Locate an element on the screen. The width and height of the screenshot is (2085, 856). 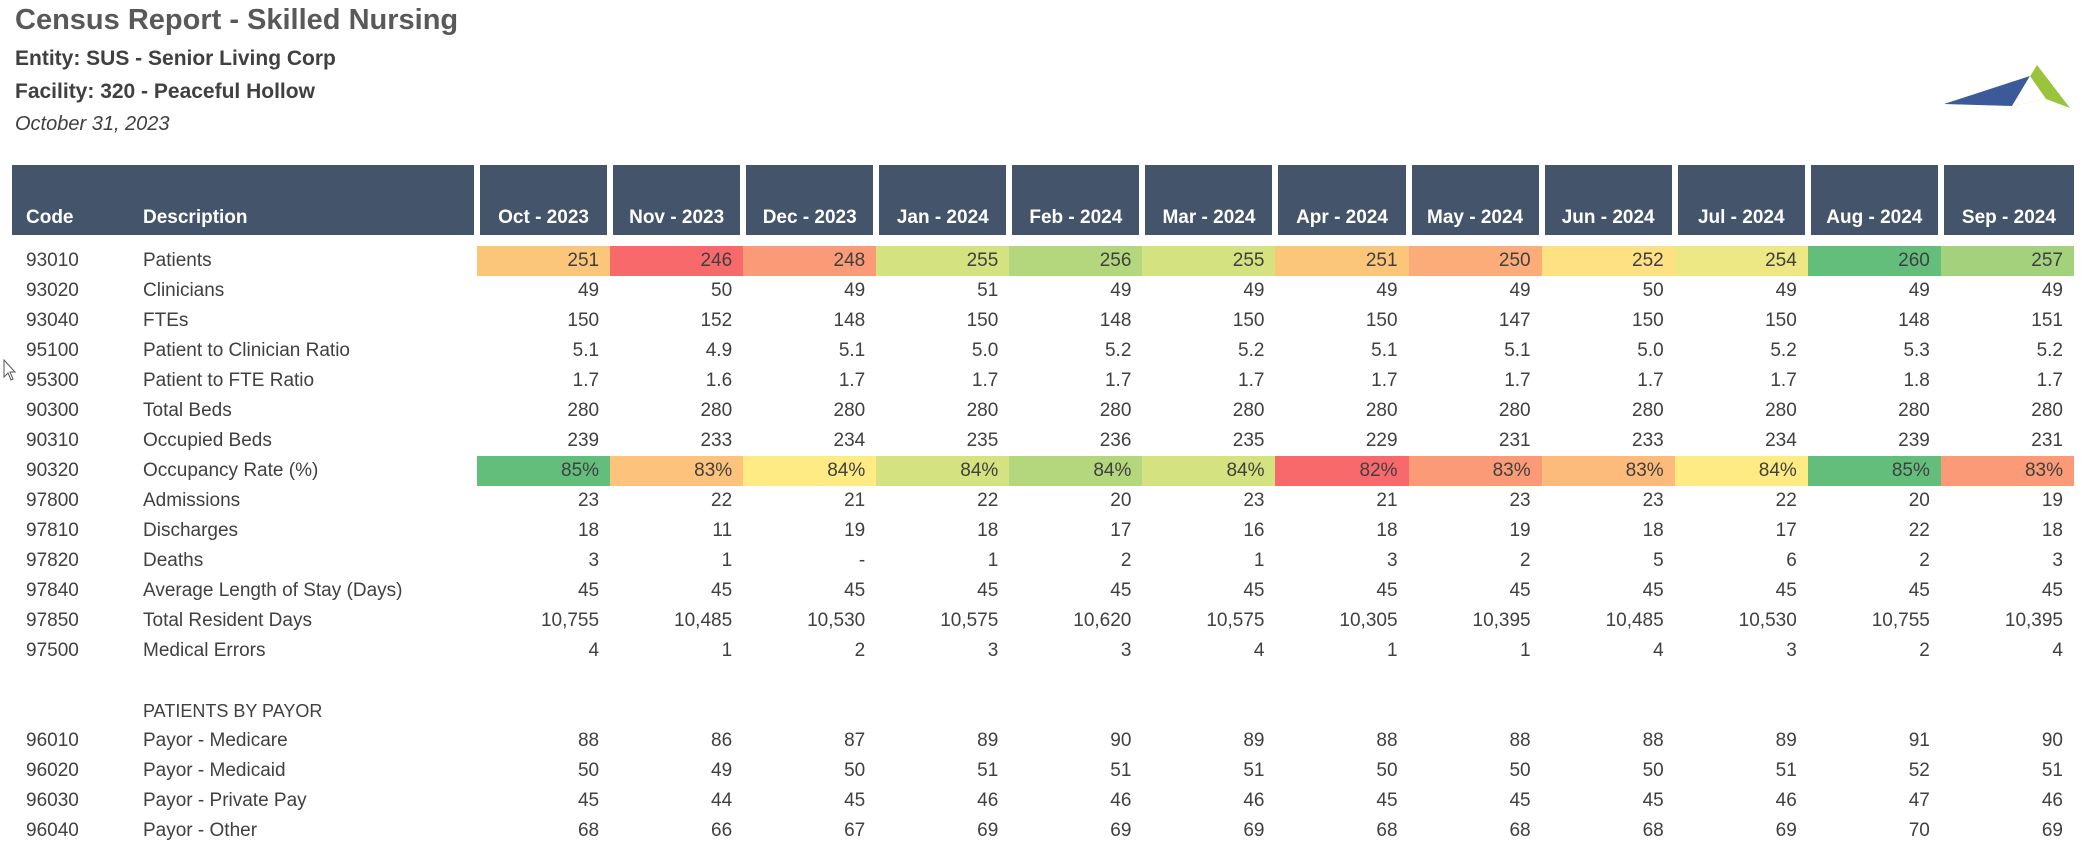
row-code: 97500 is located at coordinates (52, 650).